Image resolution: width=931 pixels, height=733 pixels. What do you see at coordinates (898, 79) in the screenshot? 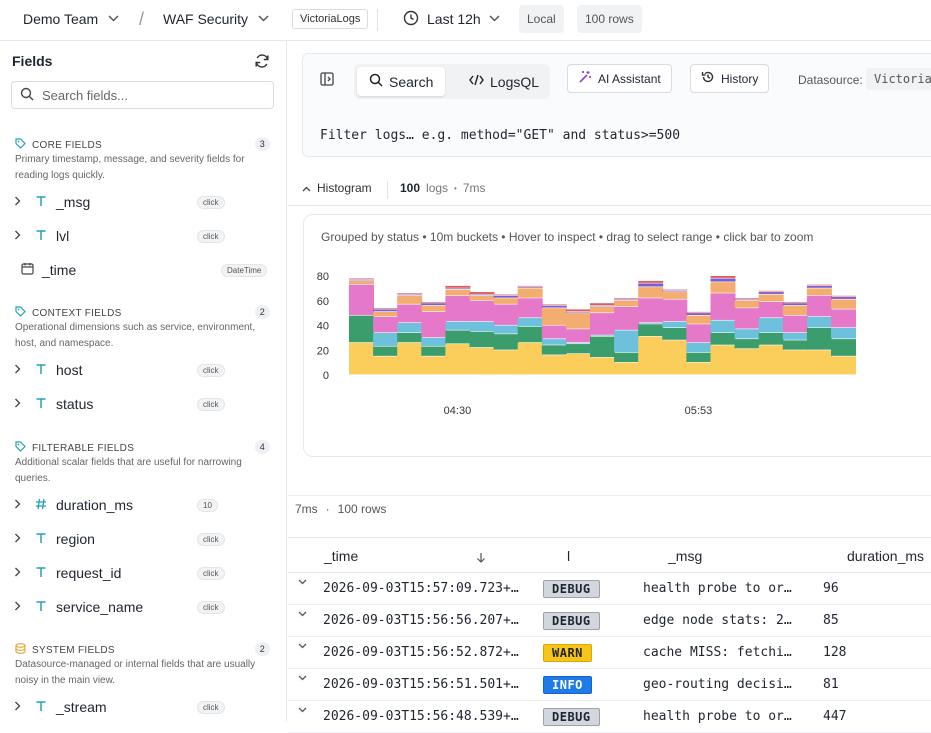
I see `datasource-selector: VictoriaLogs` at bounding box center [898, 79].